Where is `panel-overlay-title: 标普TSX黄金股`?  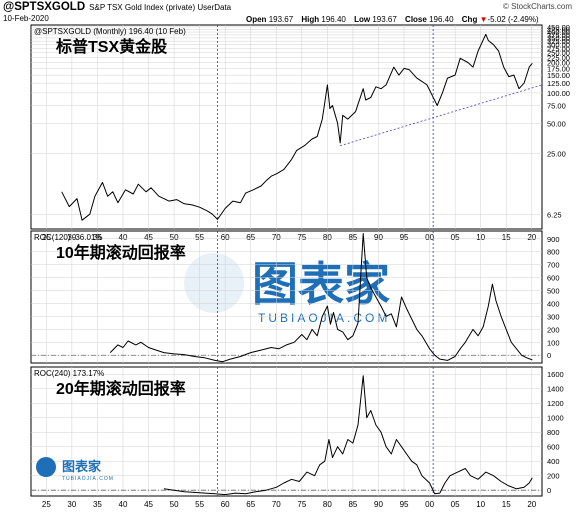 panel-overlay-title: 标普TSX黄金股 is located at coordinates (111, 46).